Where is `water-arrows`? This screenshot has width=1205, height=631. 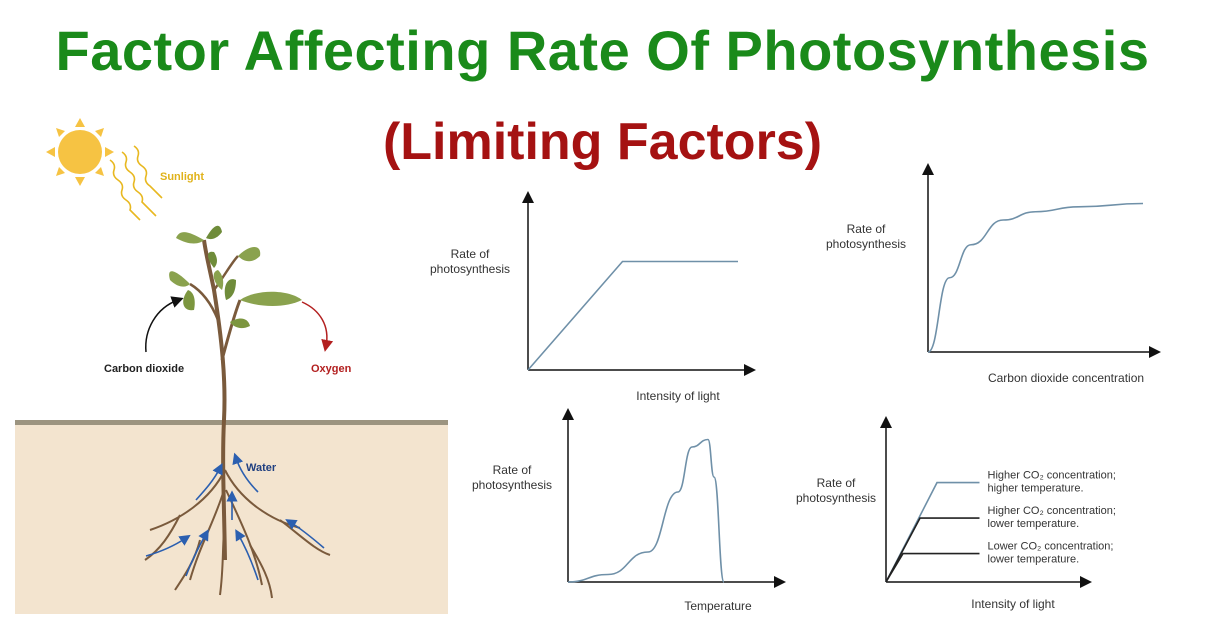 water-arrows is located at coordinates (235, 516).